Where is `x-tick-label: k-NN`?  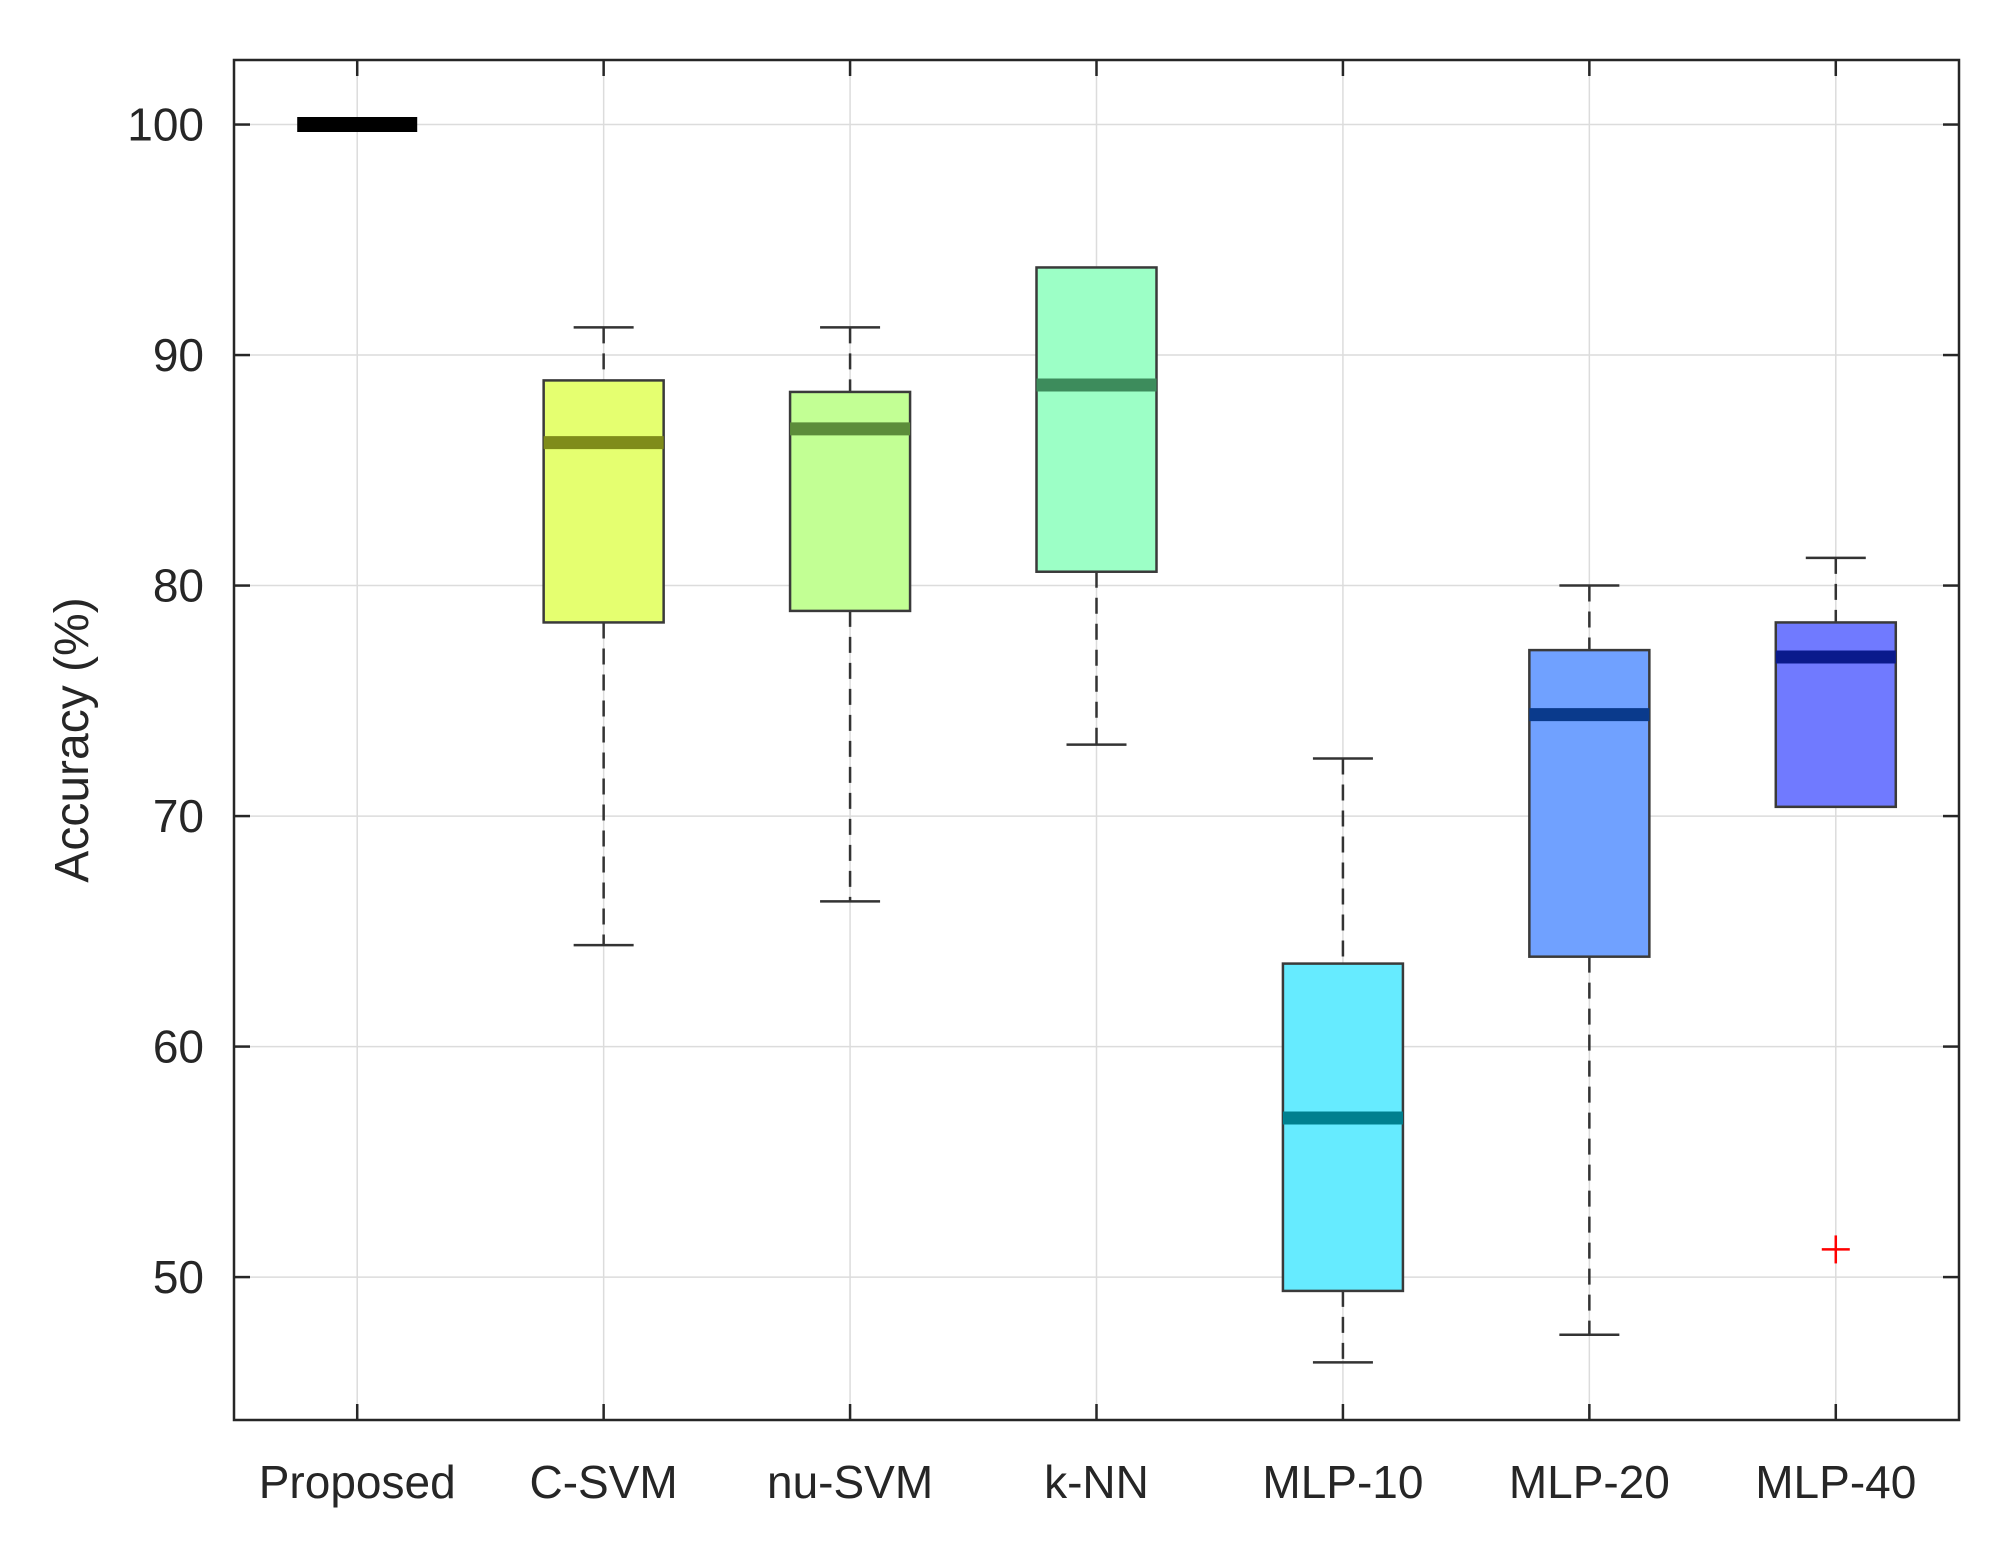
x-tick-label: k-NN is located at coordinates (1096, 1482).